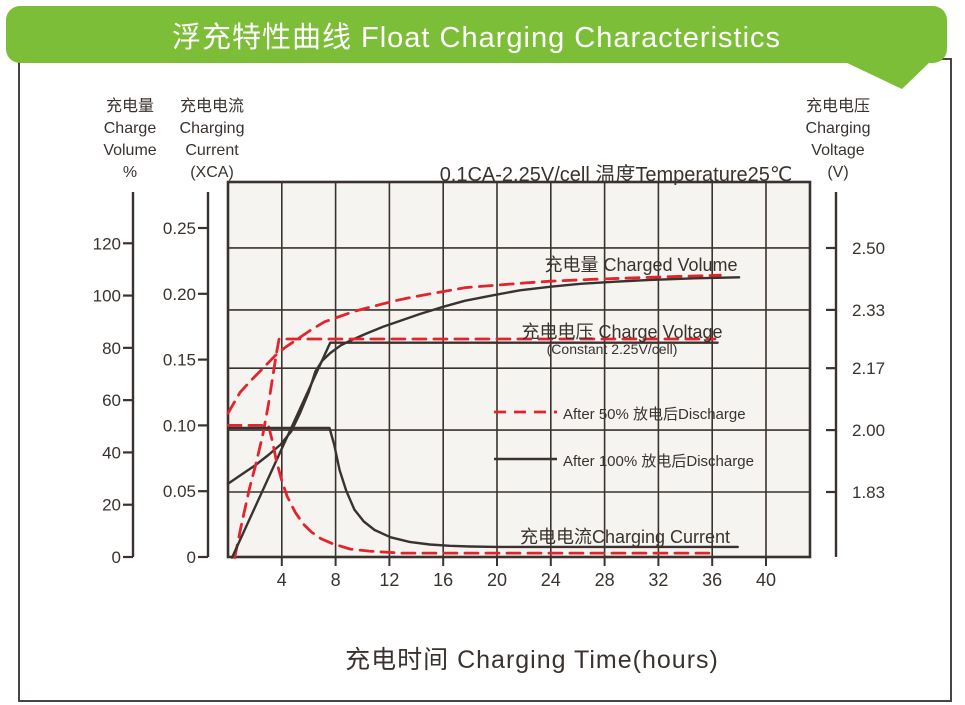 This screenshot has height=705, width=965. What do you see at coordinates (130, 172) in the screenshot?
I see `volume-axis-title-line: %` at bounding box center [130, 172].